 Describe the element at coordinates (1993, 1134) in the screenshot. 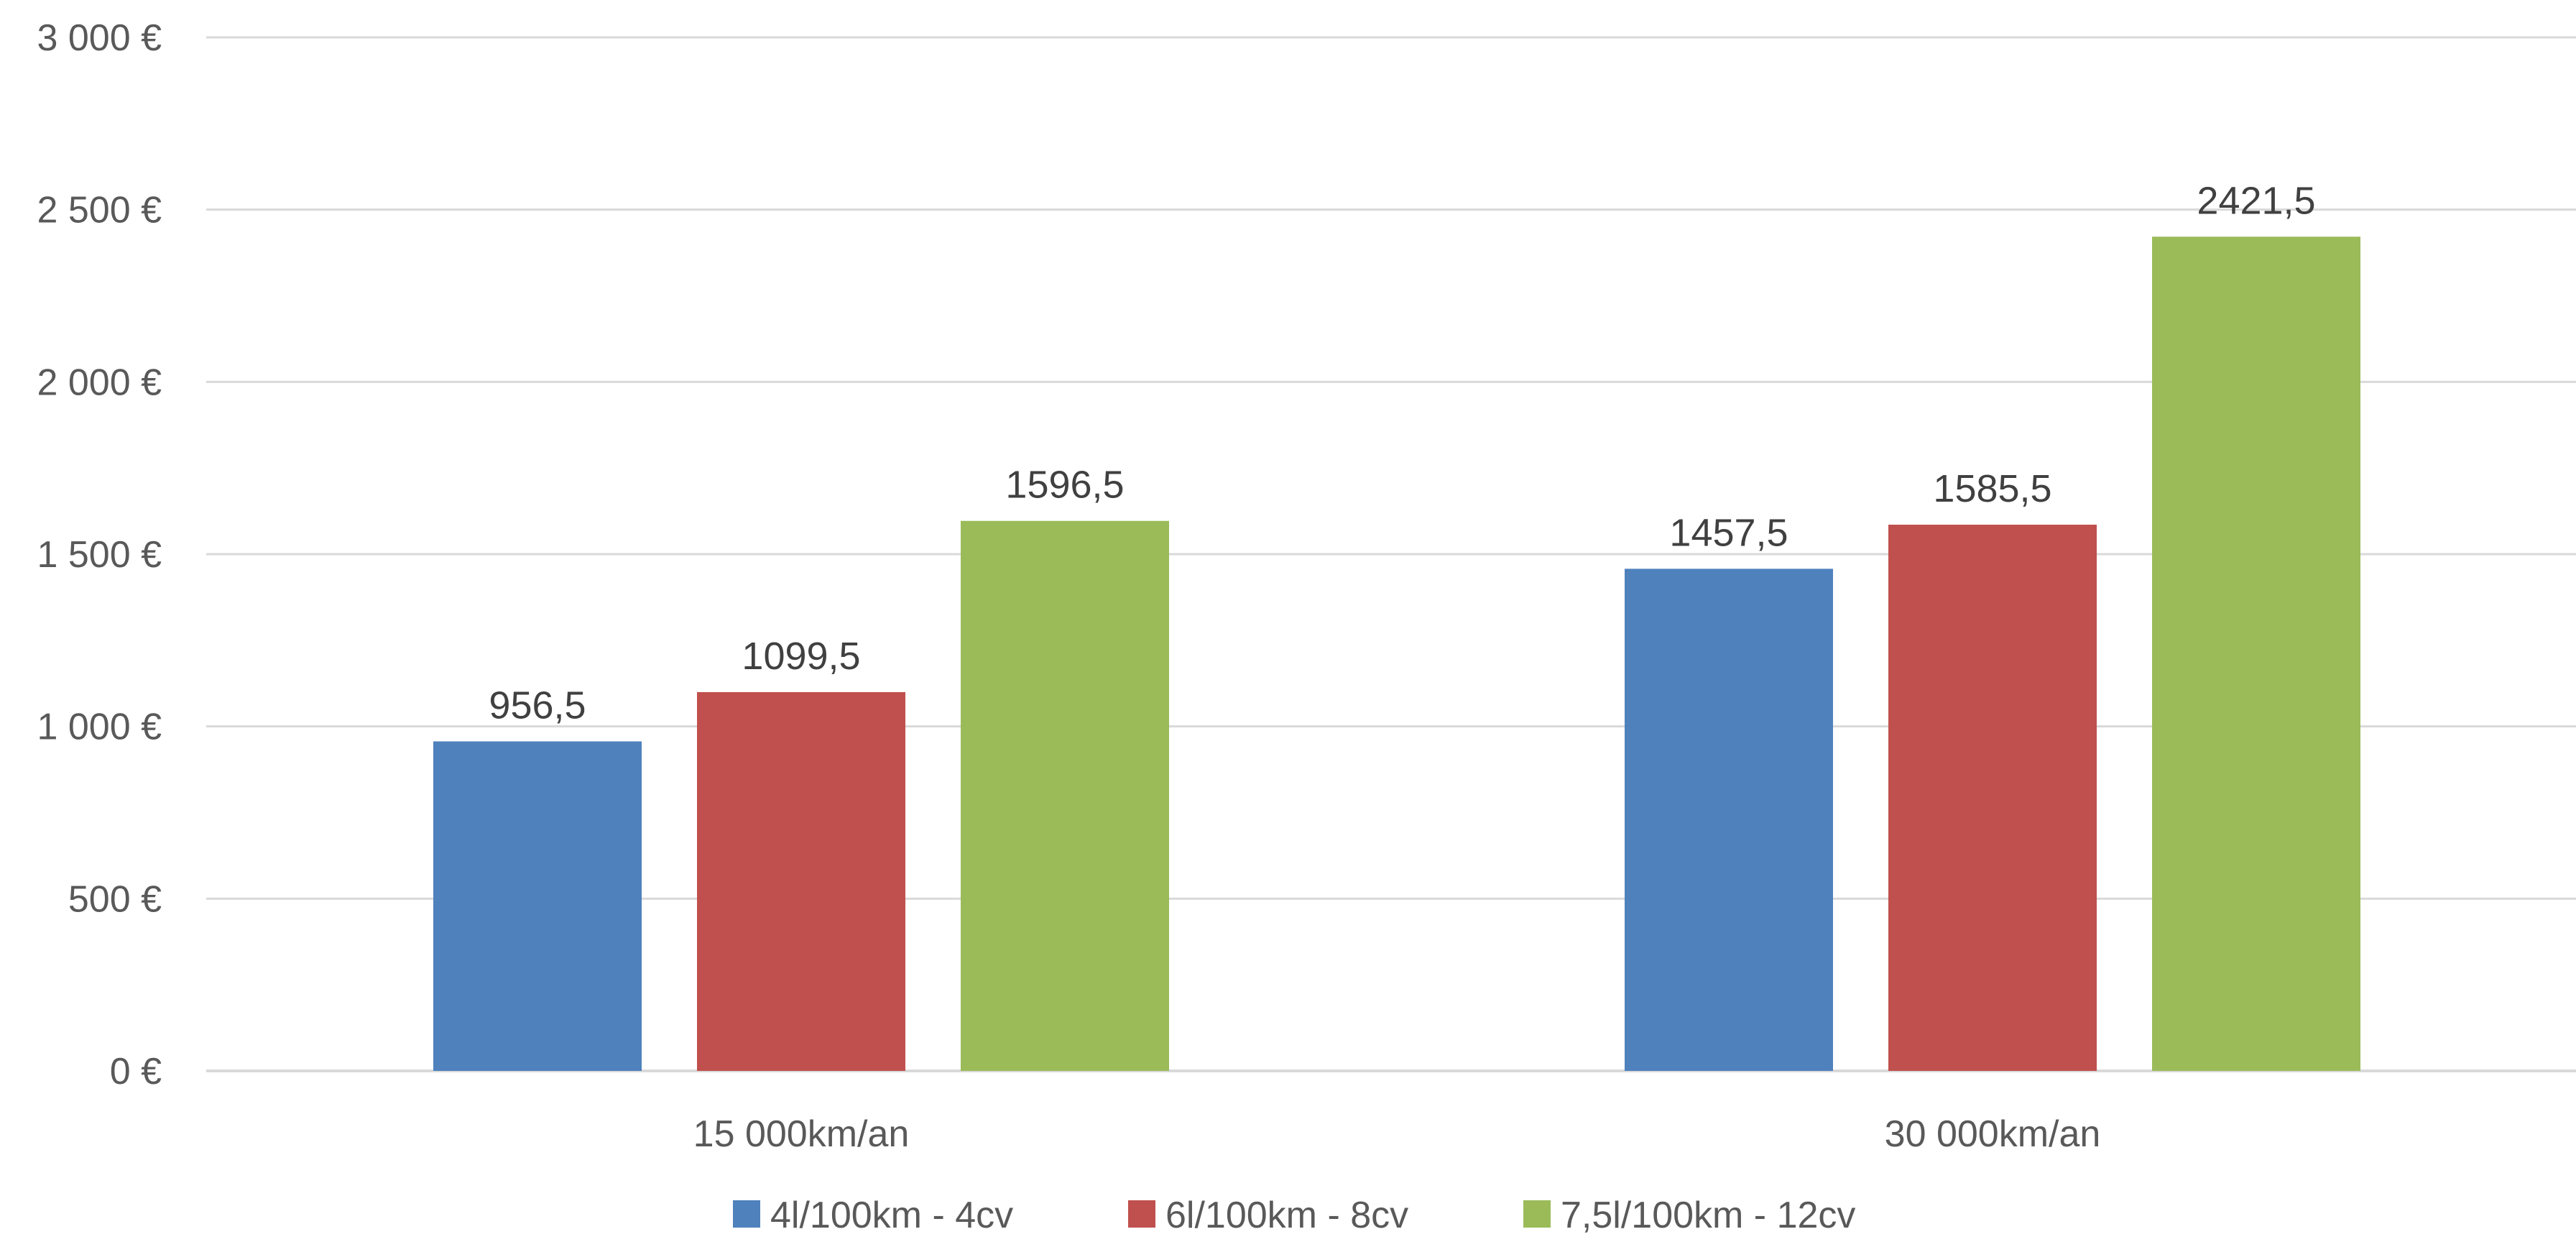

I see `x-category-label: 30 000km/an` at that location.